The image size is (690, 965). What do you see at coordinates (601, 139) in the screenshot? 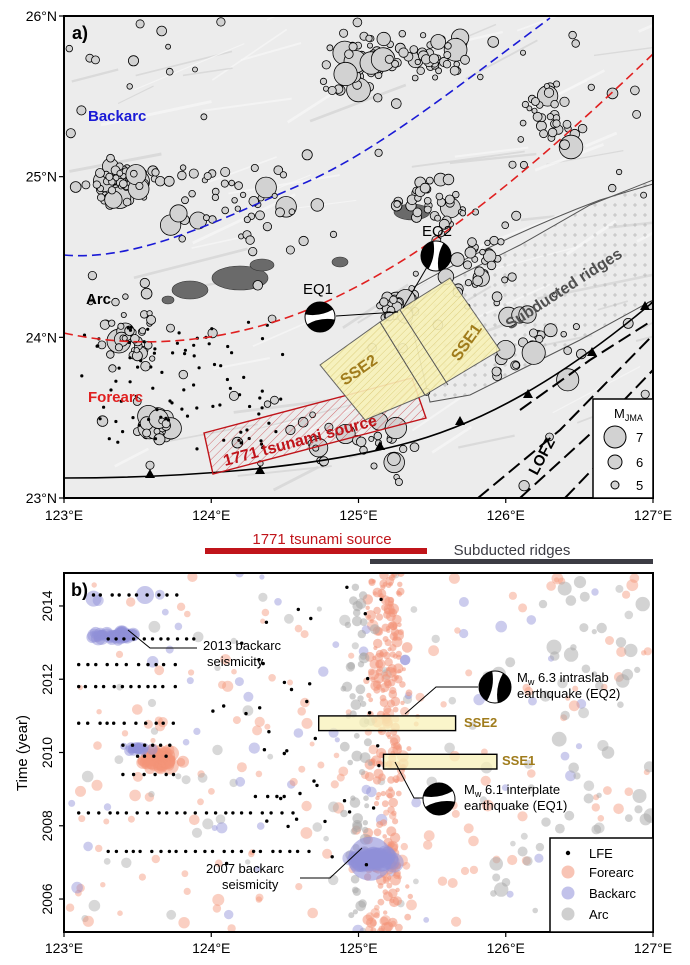
I see `relief-streak` at bounding box center [601, 139].